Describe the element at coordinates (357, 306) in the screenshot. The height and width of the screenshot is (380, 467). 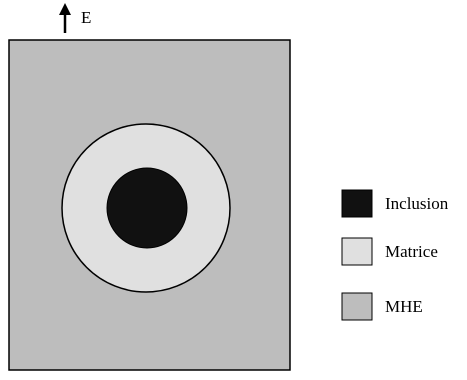
I see `legend-swatch-mhe` at that location.